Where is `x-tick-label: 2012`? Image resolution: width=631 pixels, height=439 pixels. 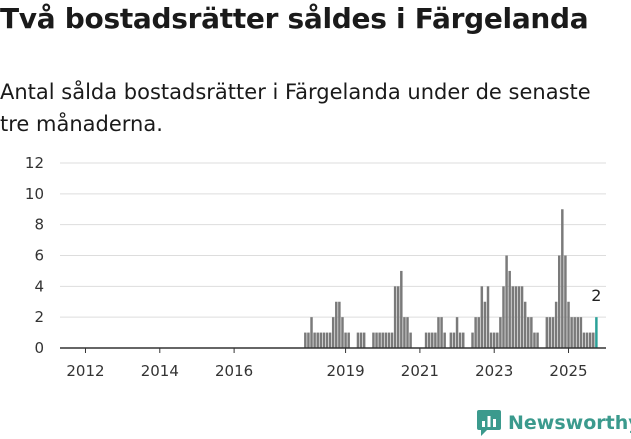
x-tick-label: 2012 is located at coordinates (85, 371).